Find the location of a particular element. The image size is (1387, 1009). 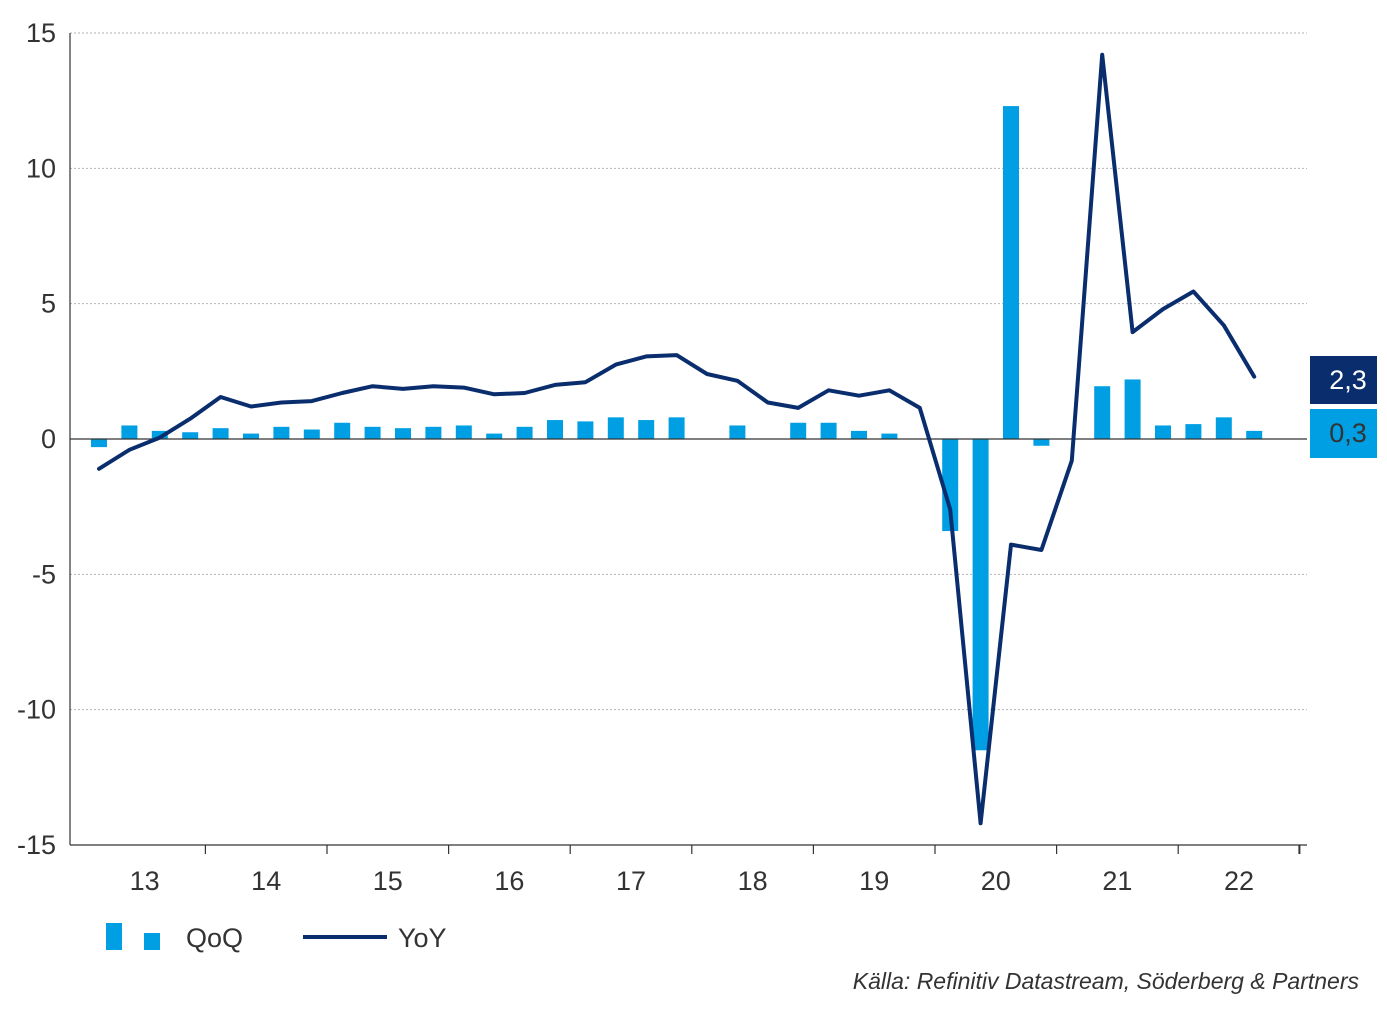

legend: QoQ YoY is located at coordinates (276, 938).